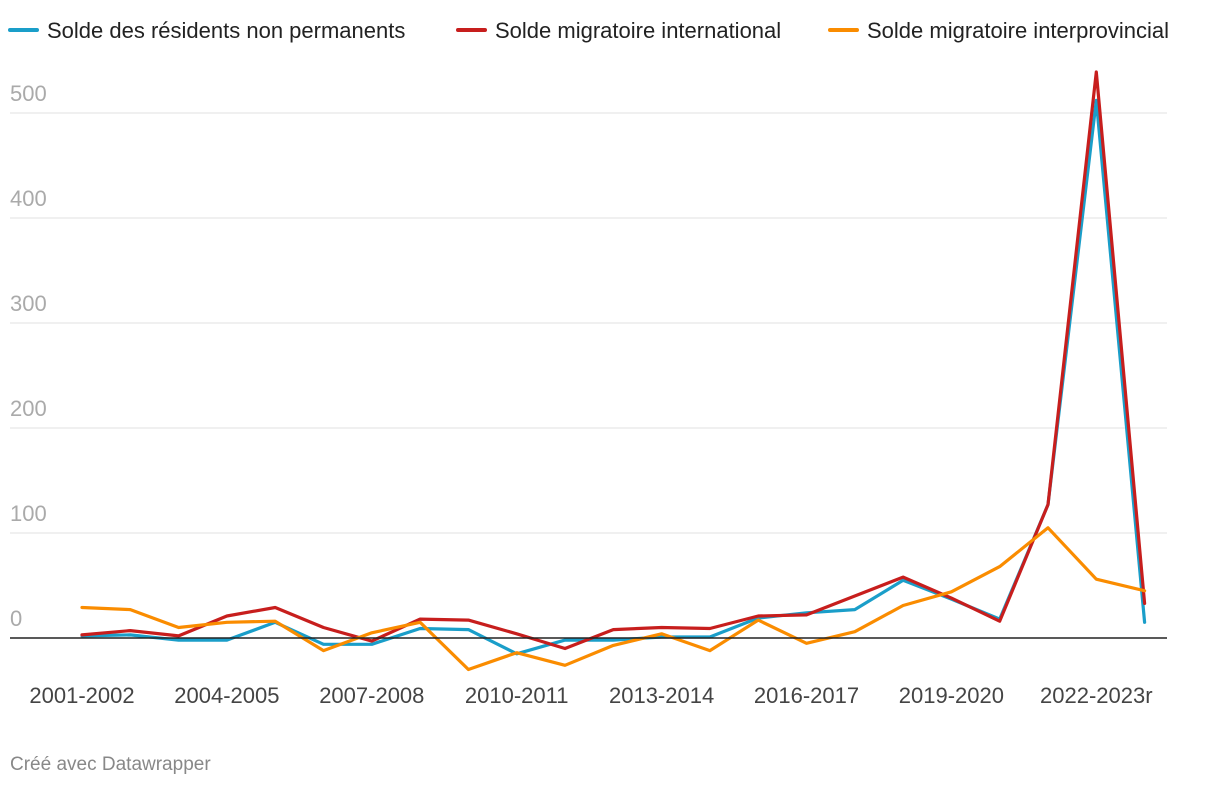 This screenshot has width=1220, height=786. I want to click on x-tick-label-4: 2010-2011, so click(517, 695).